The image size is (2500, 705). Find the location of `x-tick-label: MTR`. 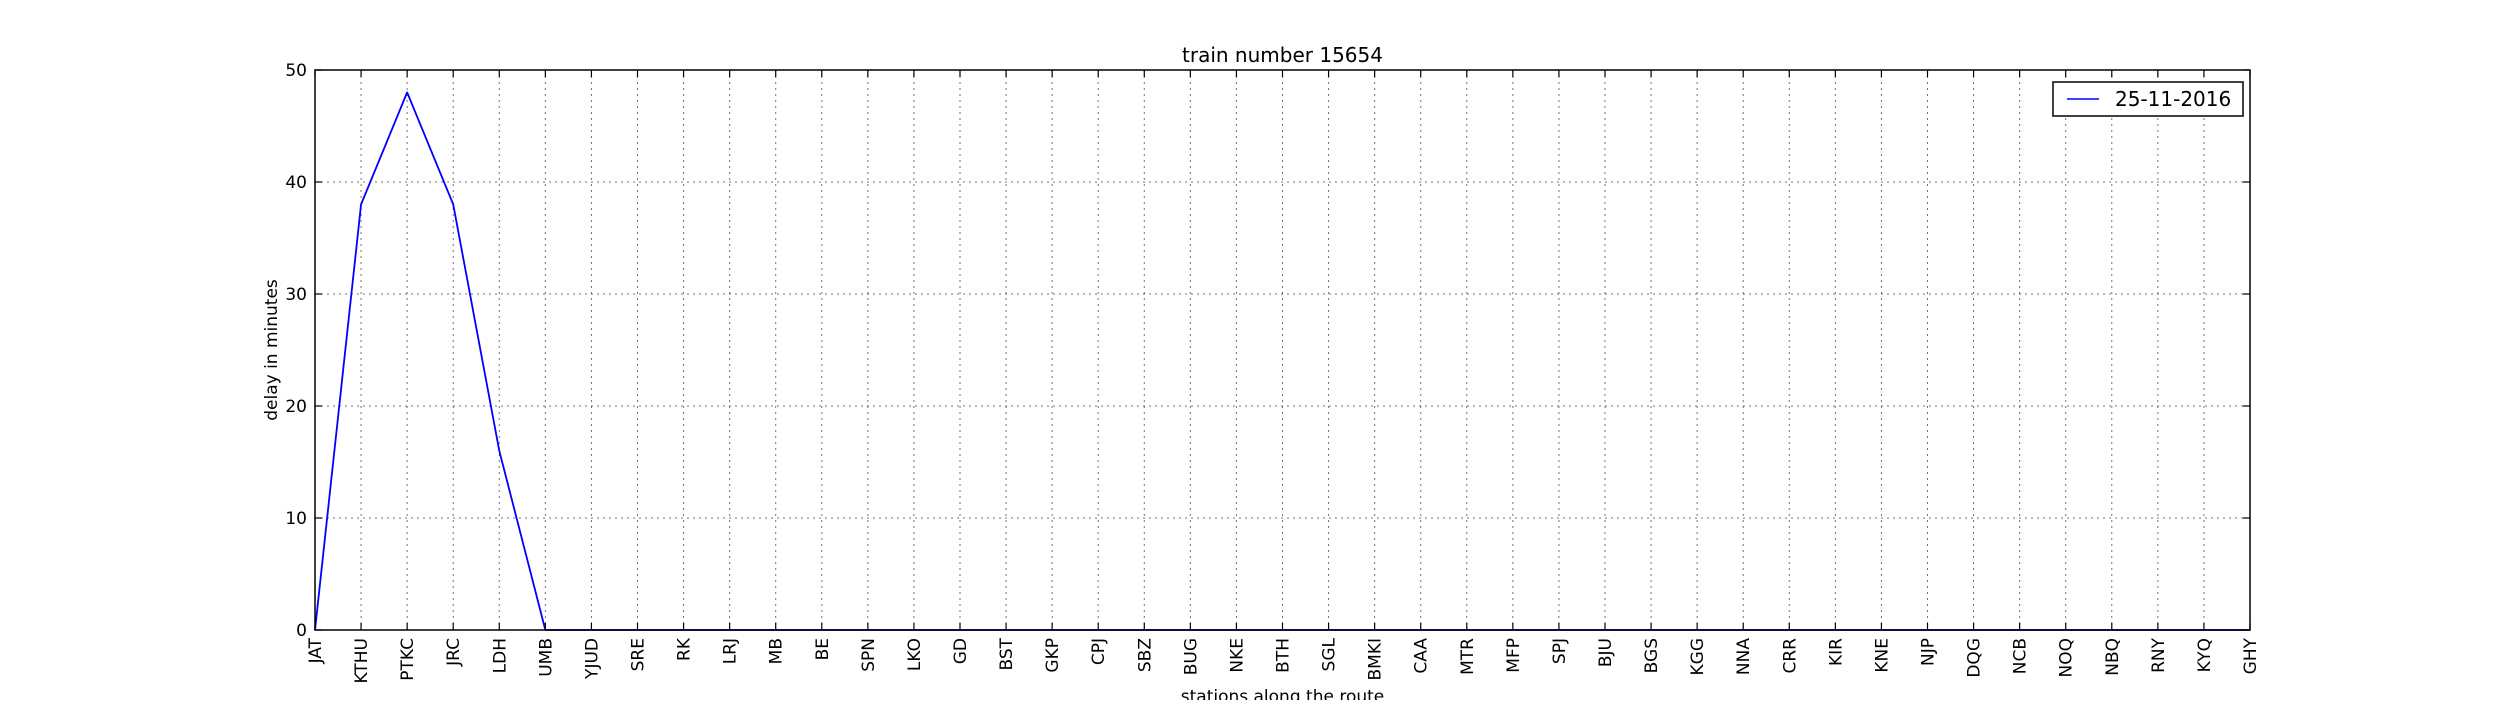

x-tick-label: MTR is located at coordinates (1468, 656).